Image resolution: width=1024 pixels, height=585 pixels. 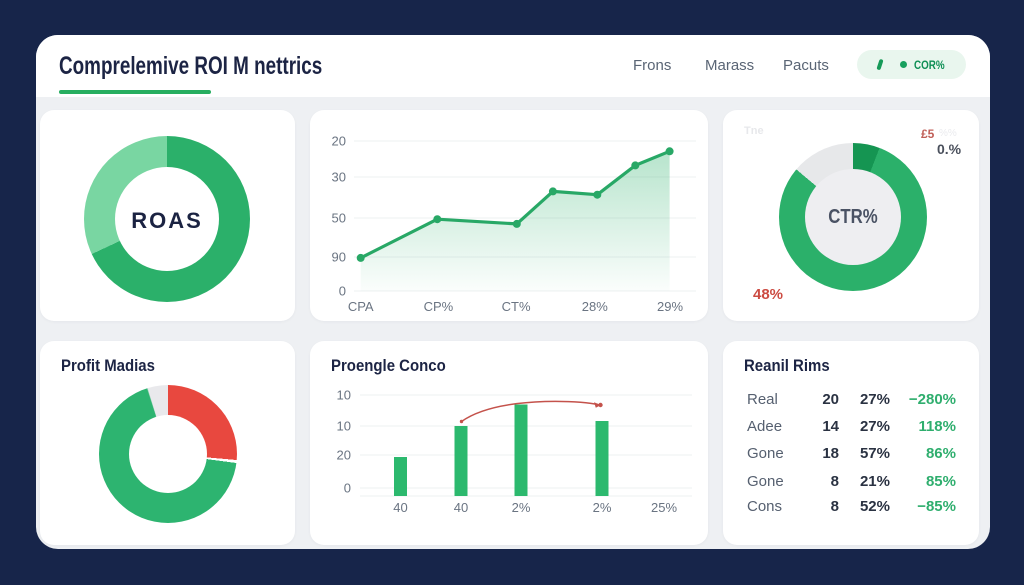 I want to click on svg-text: CT%, so click(x=516, y=306).